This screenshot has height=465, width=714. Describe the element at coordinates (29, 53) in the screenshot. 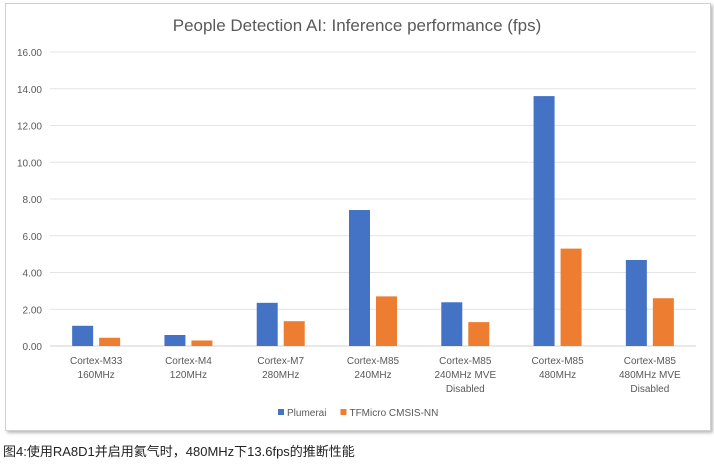

I see `y-tick-label: 16.00` at that location.